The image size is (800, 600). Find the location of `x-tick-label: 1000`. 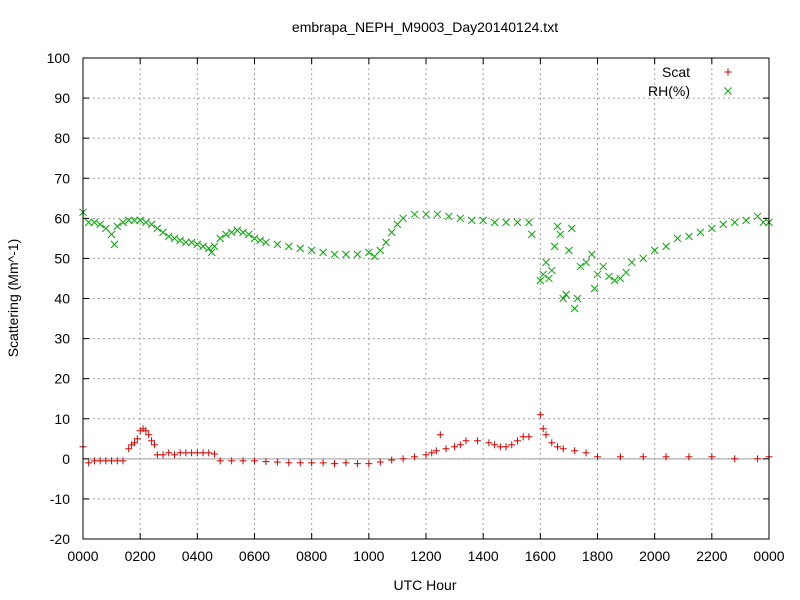

x-tick-label: 1000 is located at coordinates (368, 556).